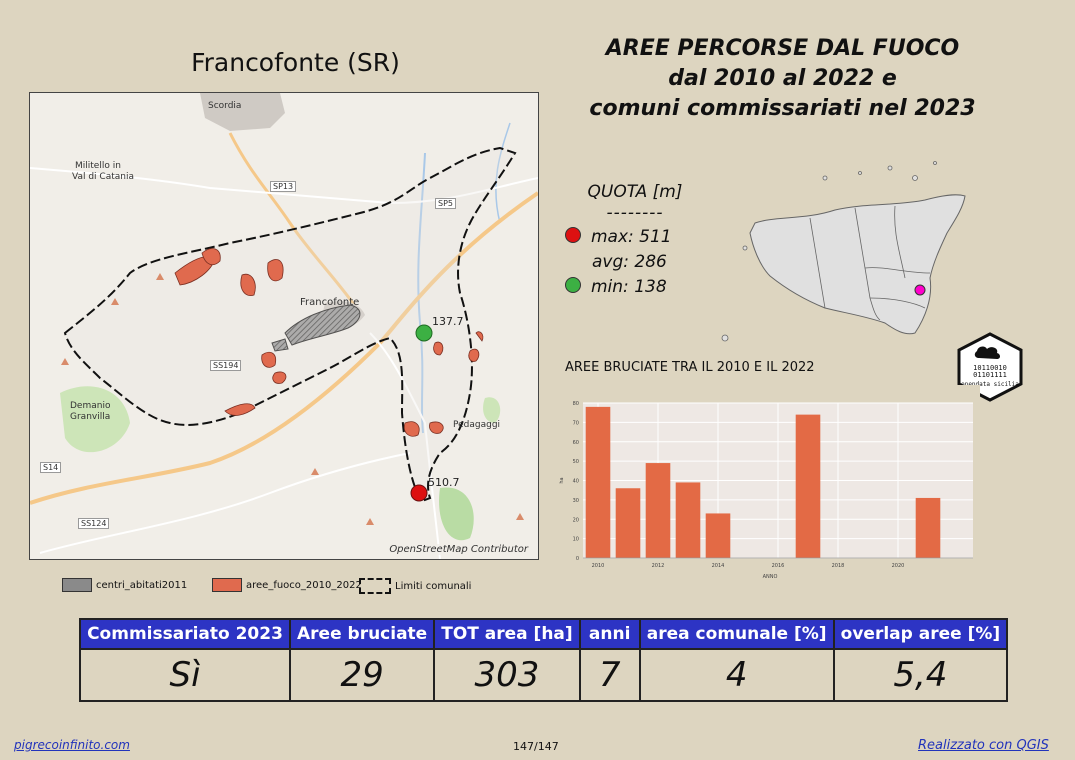 This screenshot has height=760, width=1075. Describe the element at coordinates (433, 586) in the screenshot. I see `legend-label-limiti: Limiti comunali` at that location.